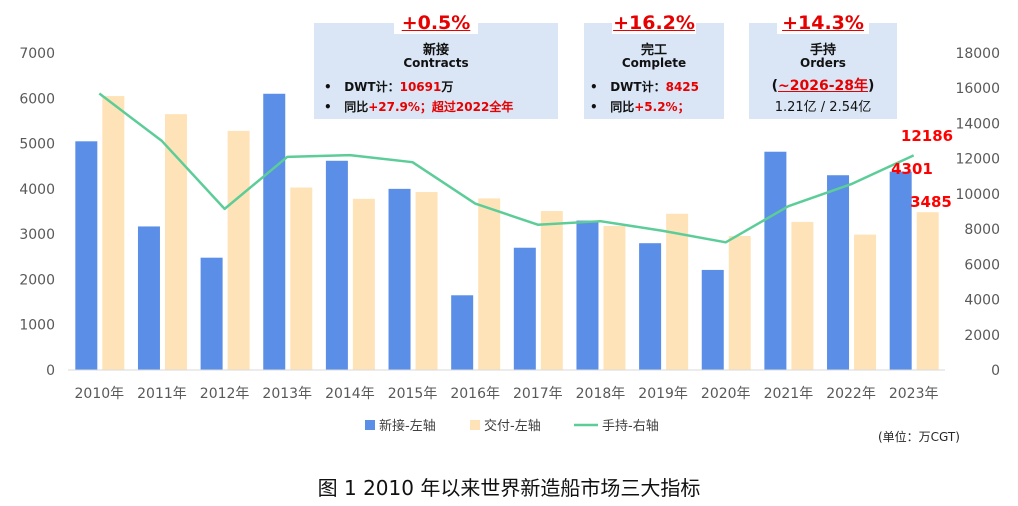  Describe the element at coordinates (823, 107) in the screenshot. I see `orders-line2: 1.21亿 / 2.54亿` at that location.